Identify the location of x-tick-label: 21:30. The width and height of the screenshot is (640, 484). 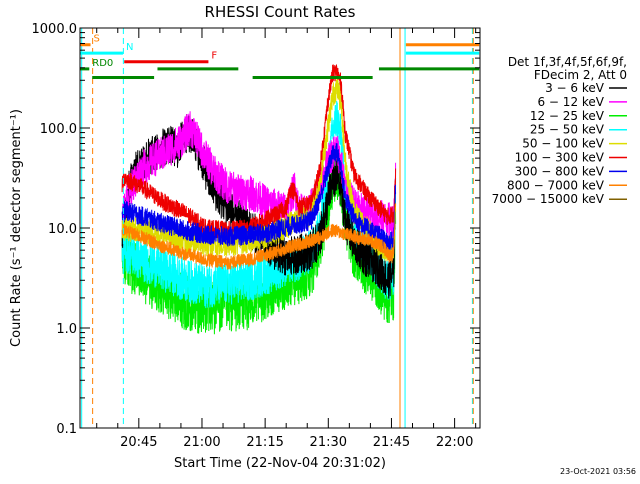
(328, 442).